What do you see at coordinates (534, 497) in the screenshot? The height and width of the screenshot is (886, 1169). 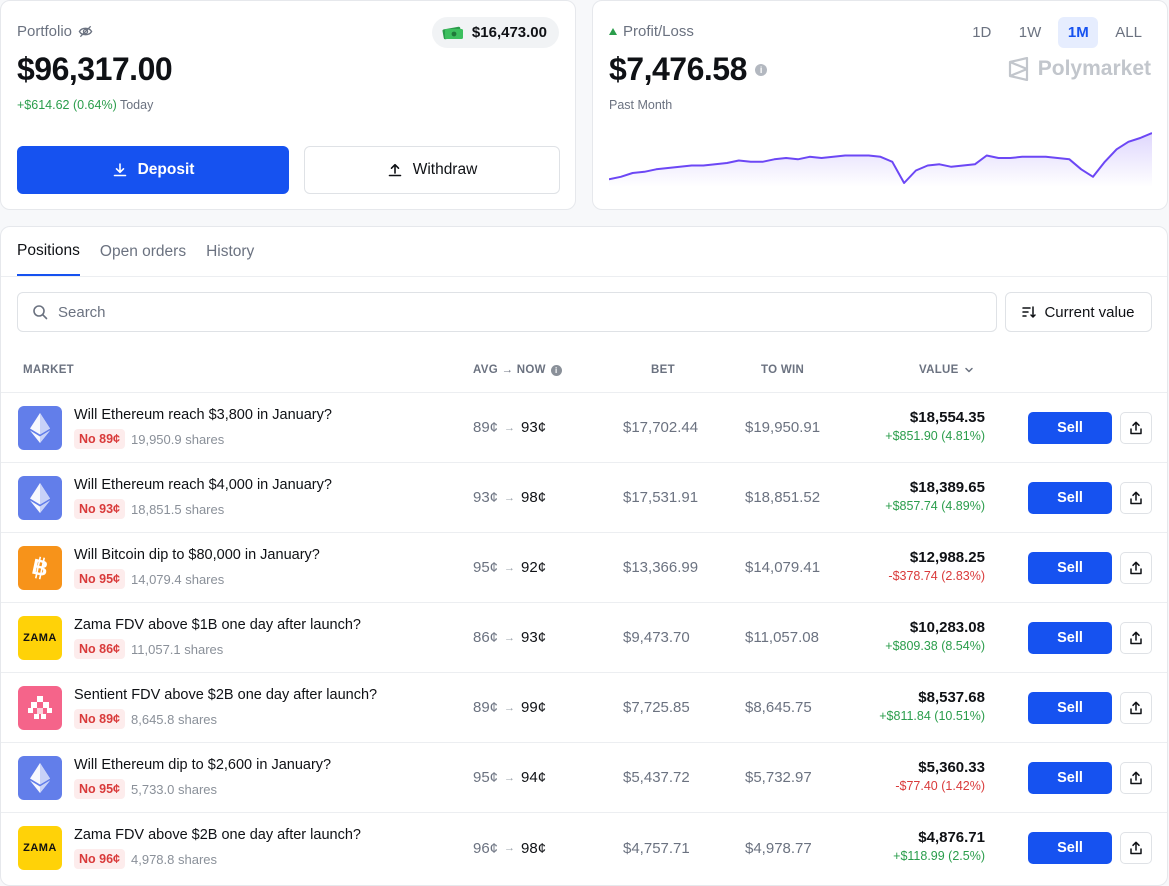 I see `now-price: 98¢` at bounding box center [534, 497].